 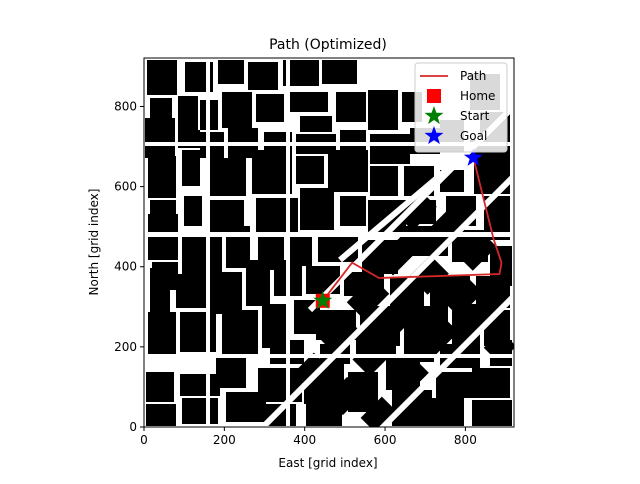 I want to click on legend-home-swatch, so click(x=434, y=96).